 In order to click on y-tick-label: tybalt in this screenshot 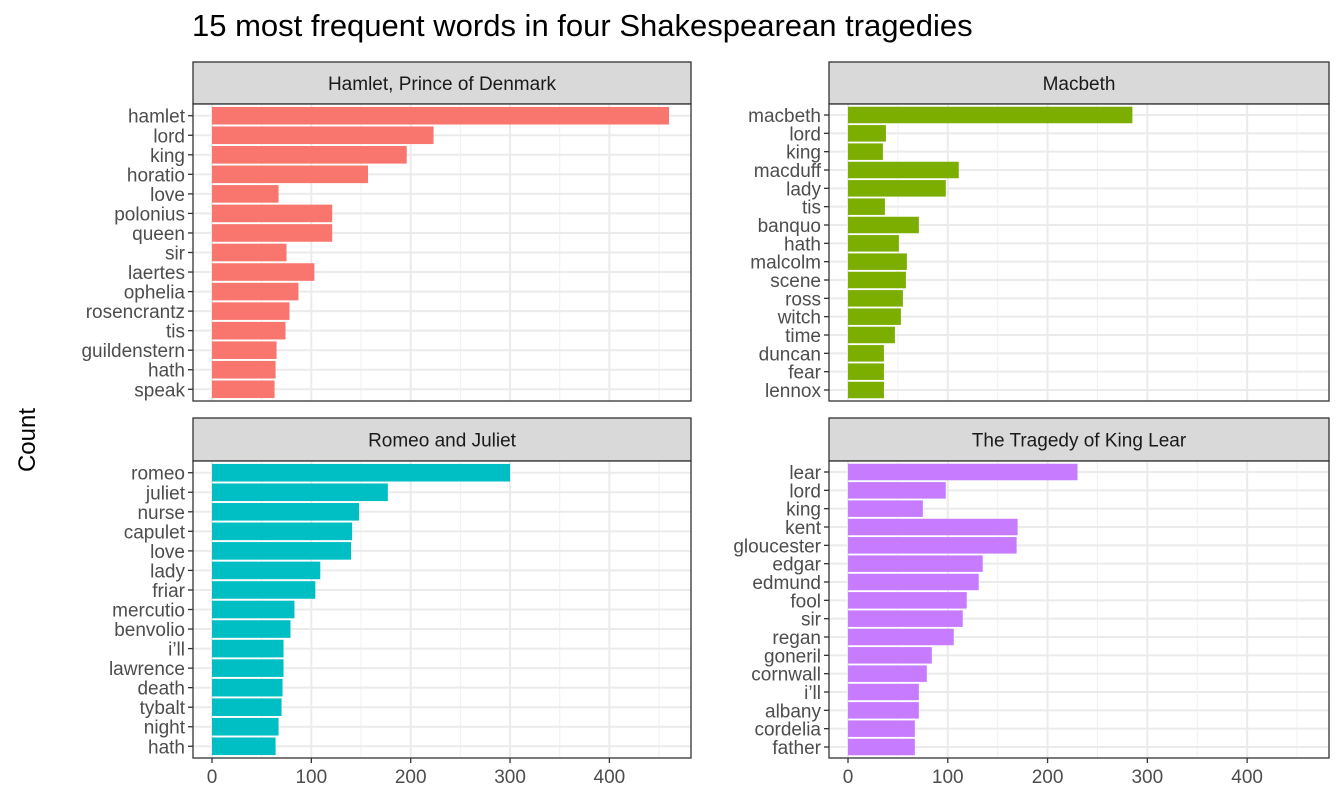, I will do `click(163, 708)`.